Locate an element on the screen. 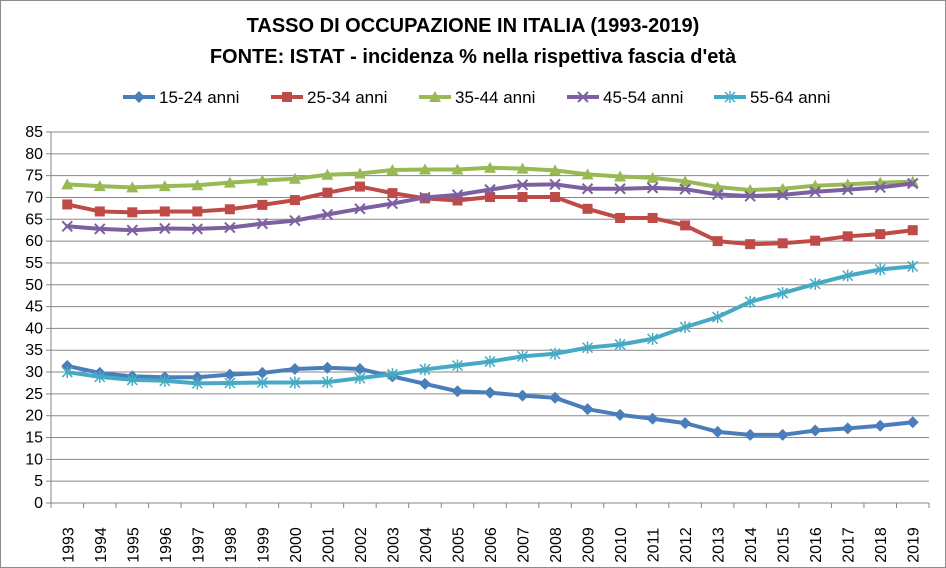 This screenshot has height=568, width=946. x-tick-label: 2002 is located at coordinates (361, 545).